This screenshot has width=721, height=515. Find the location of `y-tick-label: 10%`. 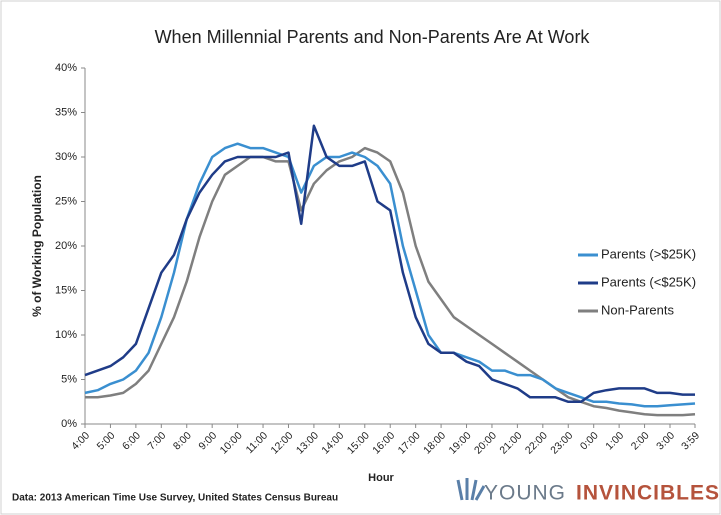

y-tick-label: 10% is located at coordinates (66, 335).